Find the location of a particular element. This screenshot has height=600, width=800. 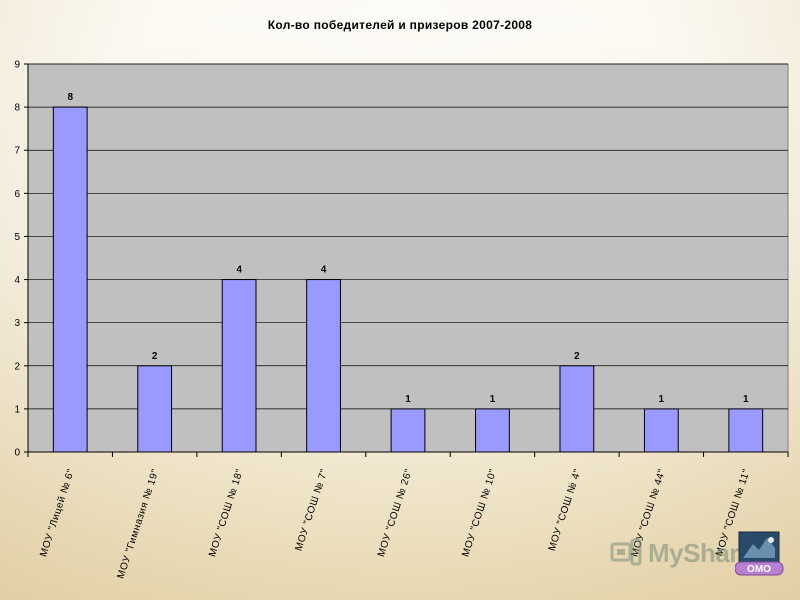

data-label-2: 2 is located at coordinates (155, 356).